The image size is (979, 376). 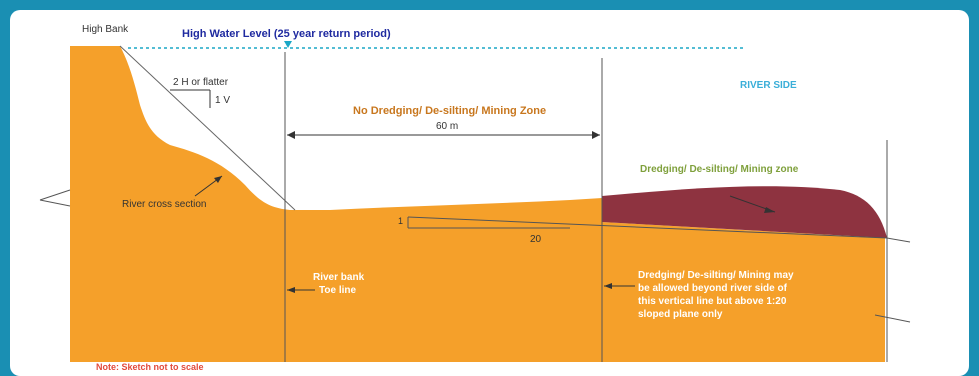 I want to click on allowed-zone-label-2: be allowed beyond river side of, so click(x=713, y=288).